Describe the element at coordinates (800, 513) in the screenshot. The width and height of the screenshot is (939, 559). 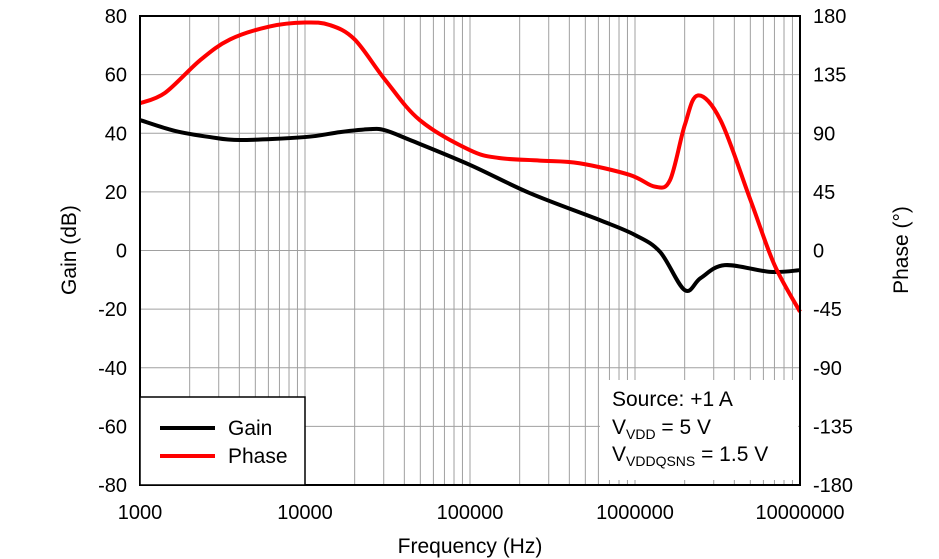
I see `x-tick-label: 10000000` at that location.